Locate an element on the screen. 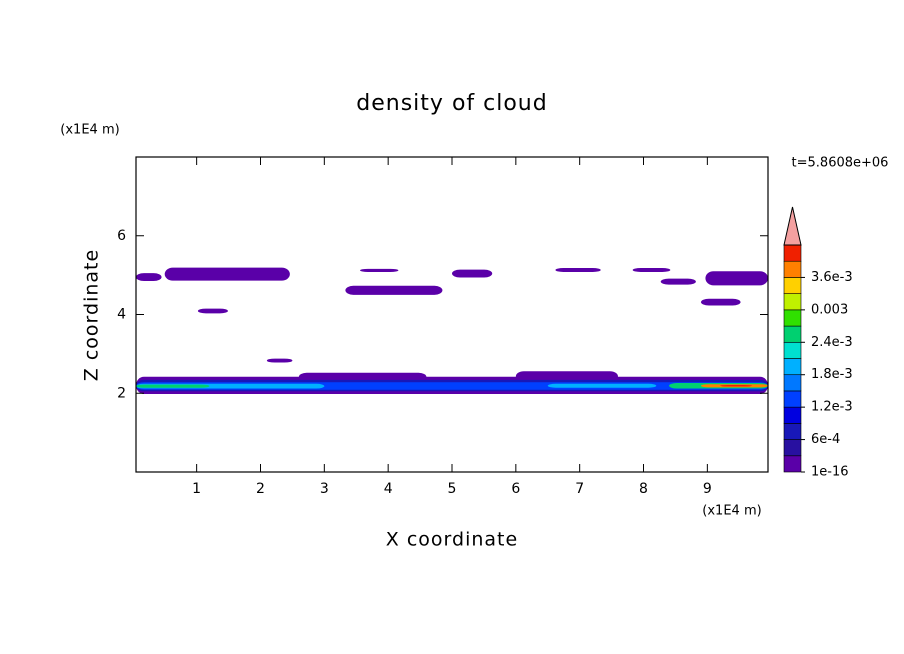 The width and height of the screenshot is (904, 654). x-axis-title: X coordinate is located at coordinates (452, 540).